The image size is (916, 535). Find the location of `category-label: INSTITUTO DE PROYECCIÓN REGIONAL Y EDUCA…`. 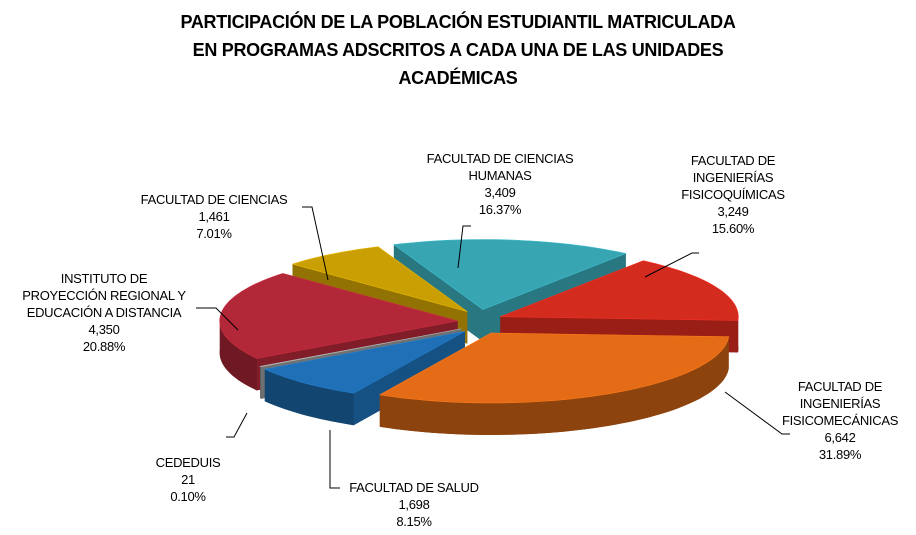

category-label: INSTITUTO DE PROYECCIÓN REGIONAL Y EDUCA… is located at coordinates (104, 295).